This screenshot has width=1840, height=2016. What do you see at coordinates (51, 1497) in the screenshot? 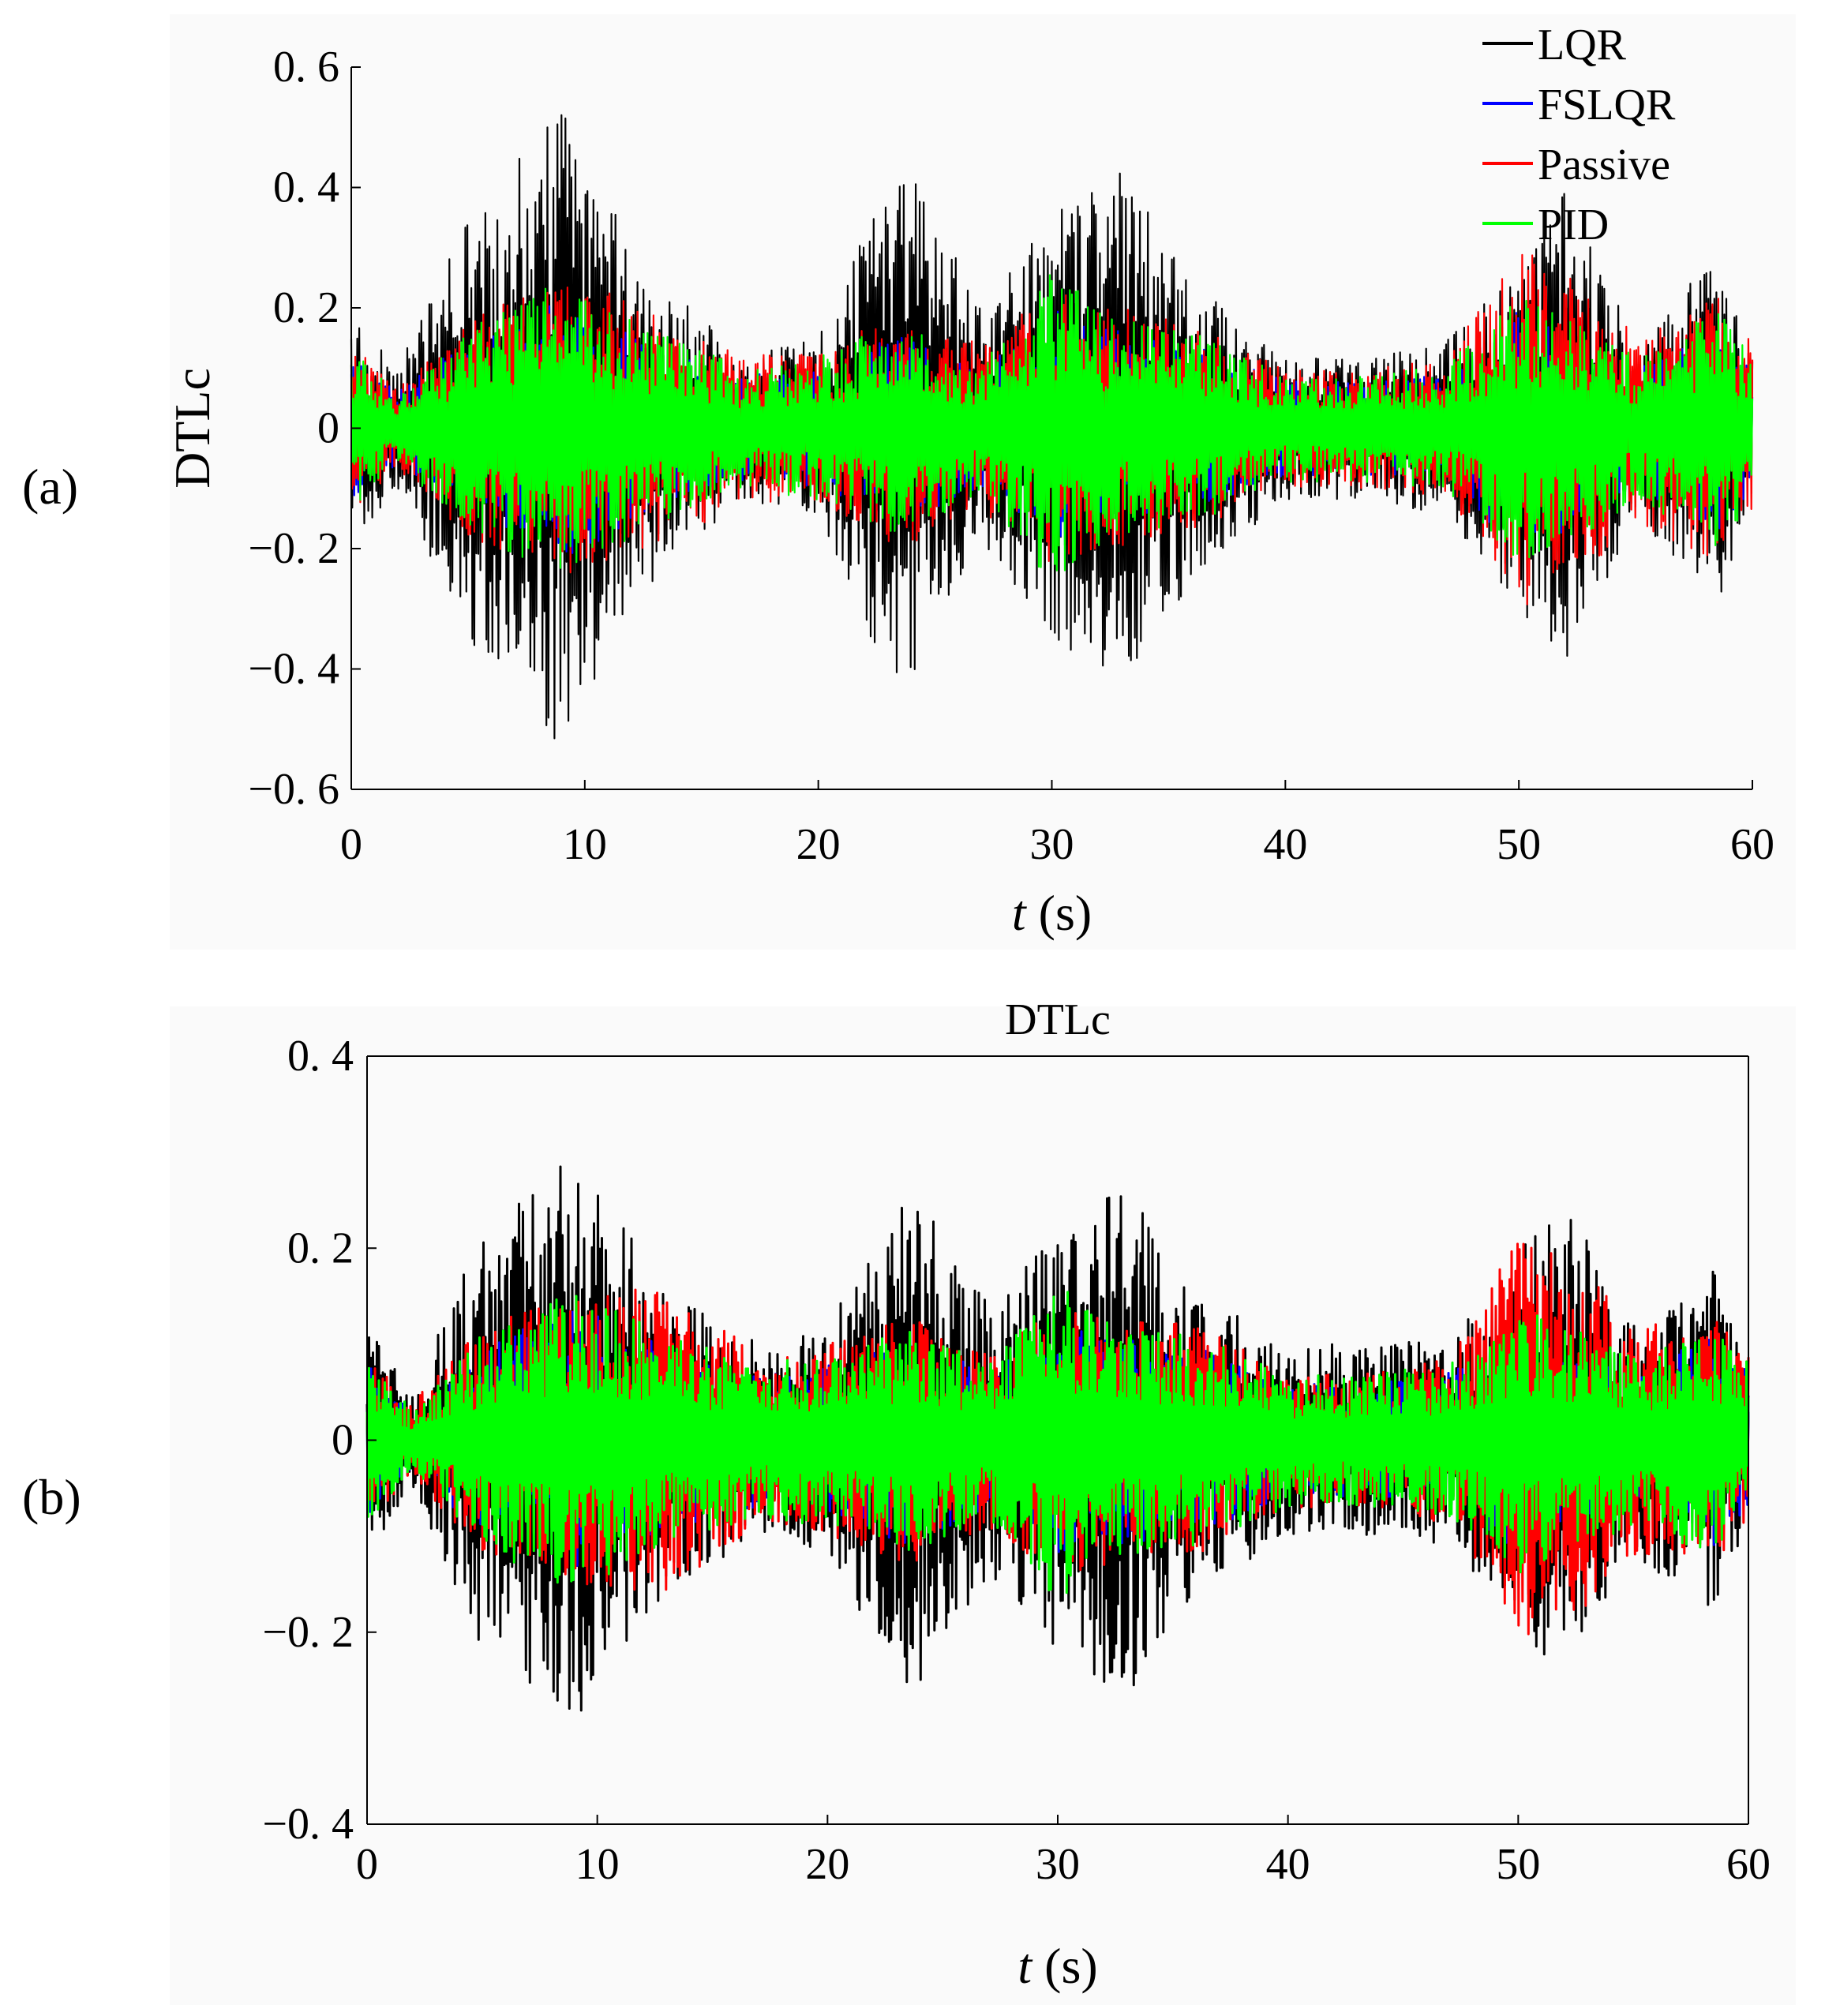
I see `panel-label-b: (b)` at bounding box center [51, 1497].